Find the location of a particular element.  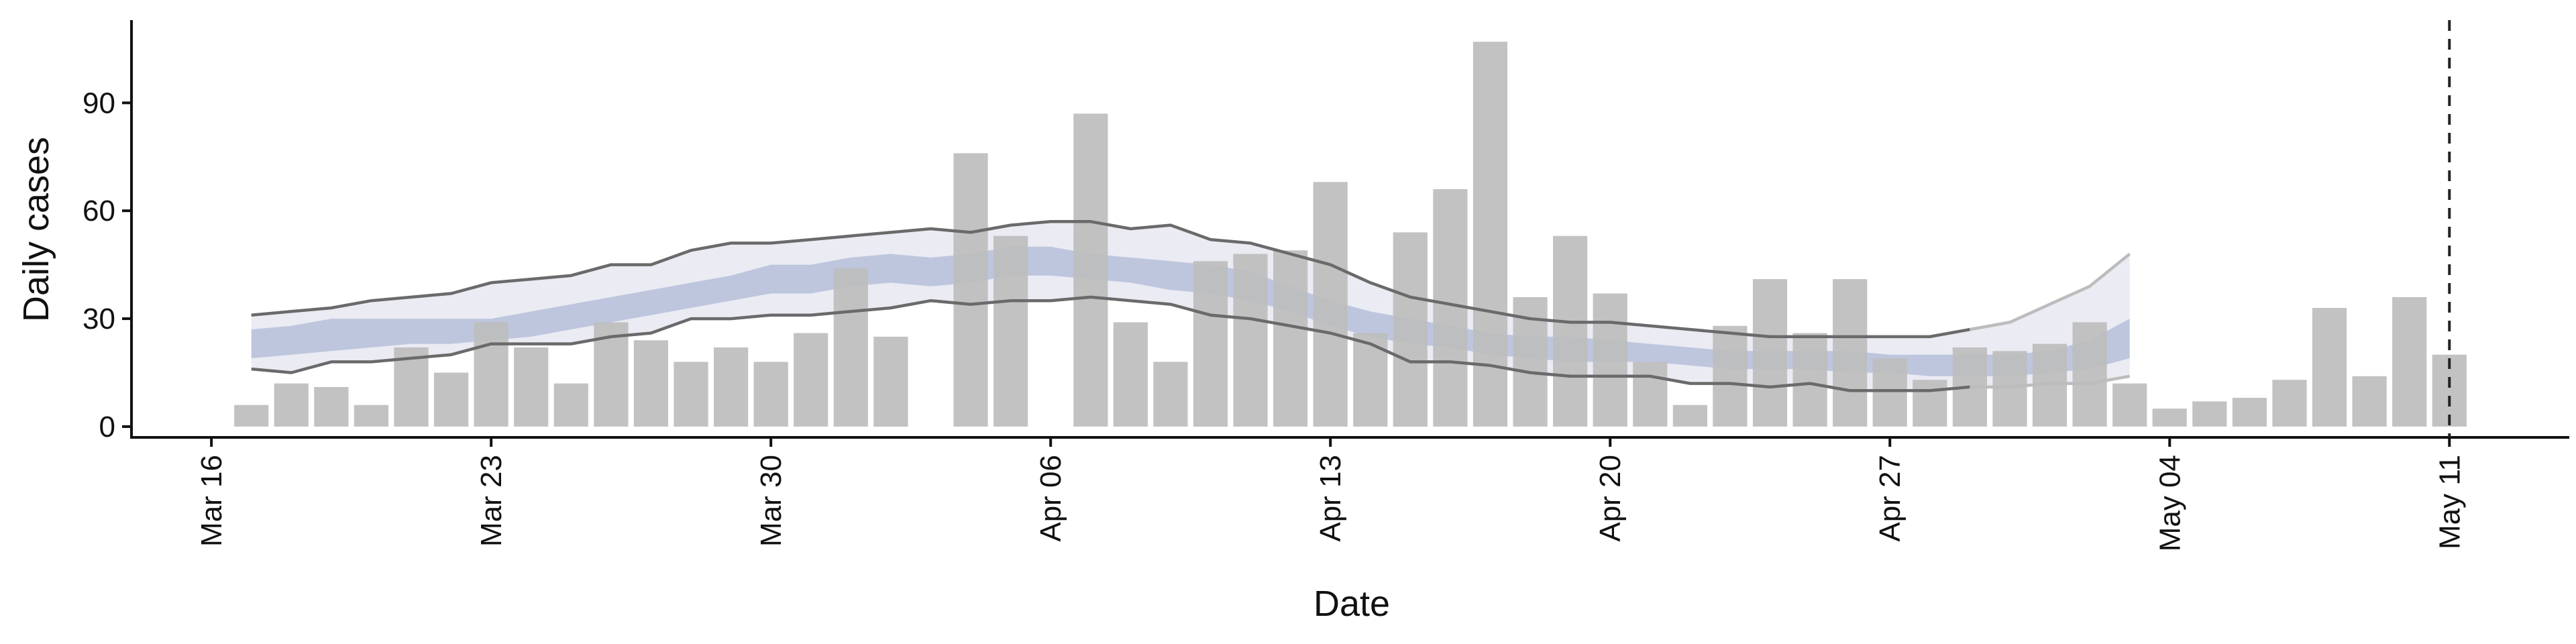

y-tick-label-60: 60 is located at coordinates (99, 211).